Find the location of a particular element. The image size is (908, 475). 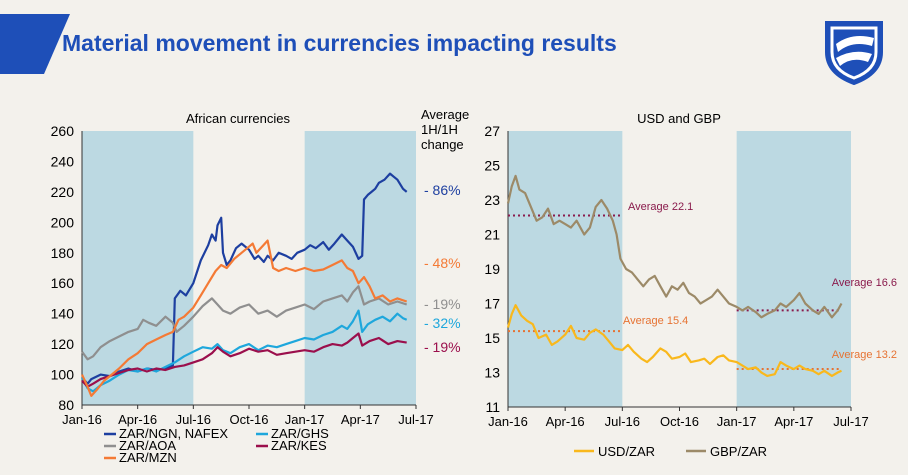

y-tick-label: 200 is located at coordinates (63, 222).